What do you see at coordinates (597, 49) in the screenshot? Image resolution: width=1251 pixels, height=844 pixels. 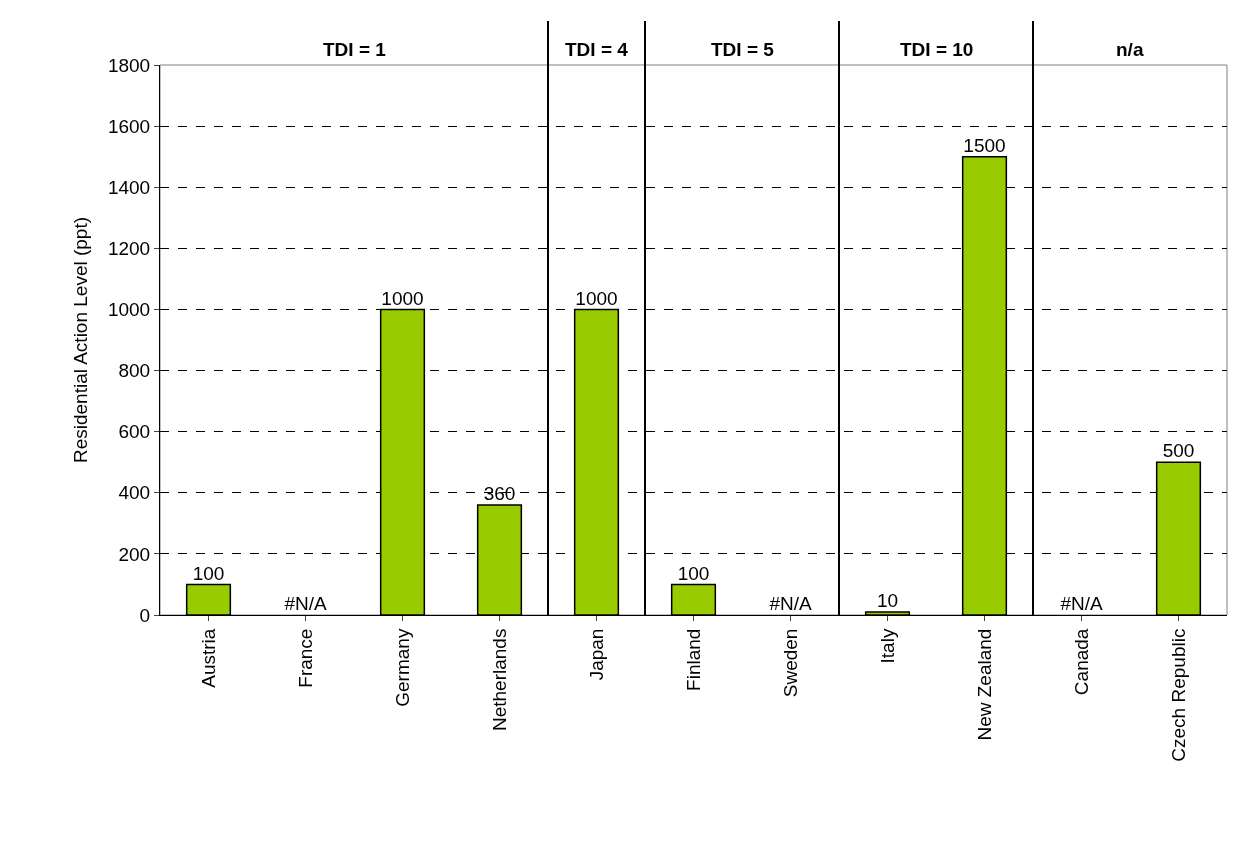 I see `text: TDI = 4` at bounding box center [597, 49].